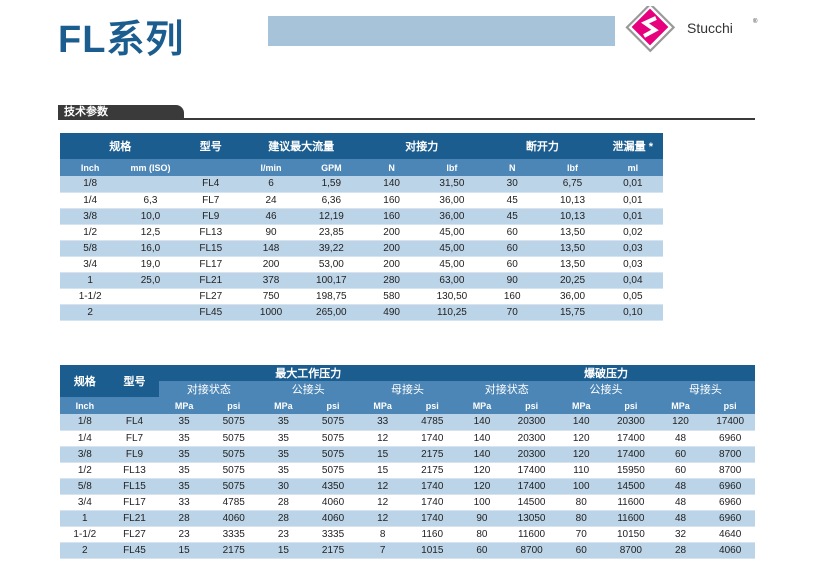 The width and height of the screenshot is (815, 585). Describe the element at coordinates (361, 216) in the screenshot. I see `data-row: 3/8 10,0 FL9 46 12,19 160 36,00 45 10,13 0,01` at that location.